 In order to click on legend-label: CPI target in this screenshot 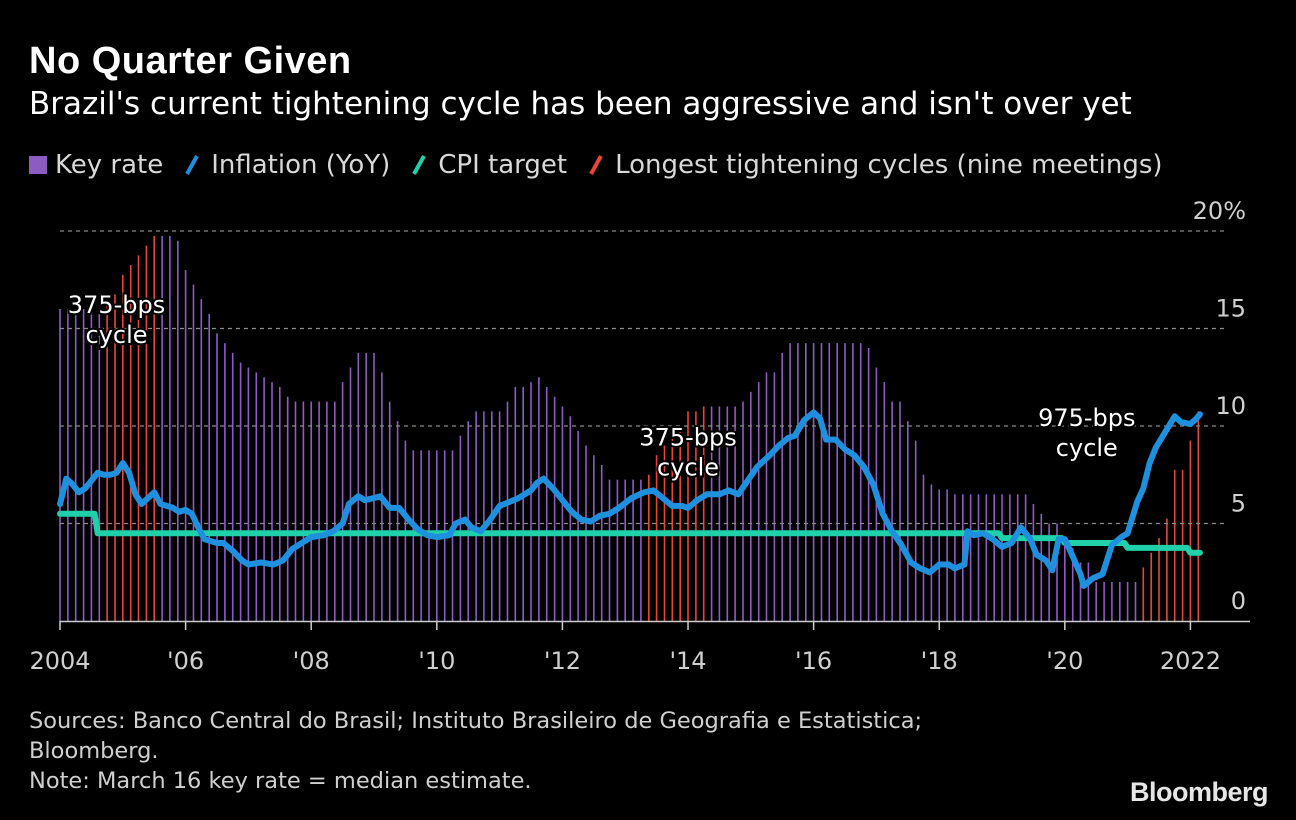, I will do `click(503, 165)`.